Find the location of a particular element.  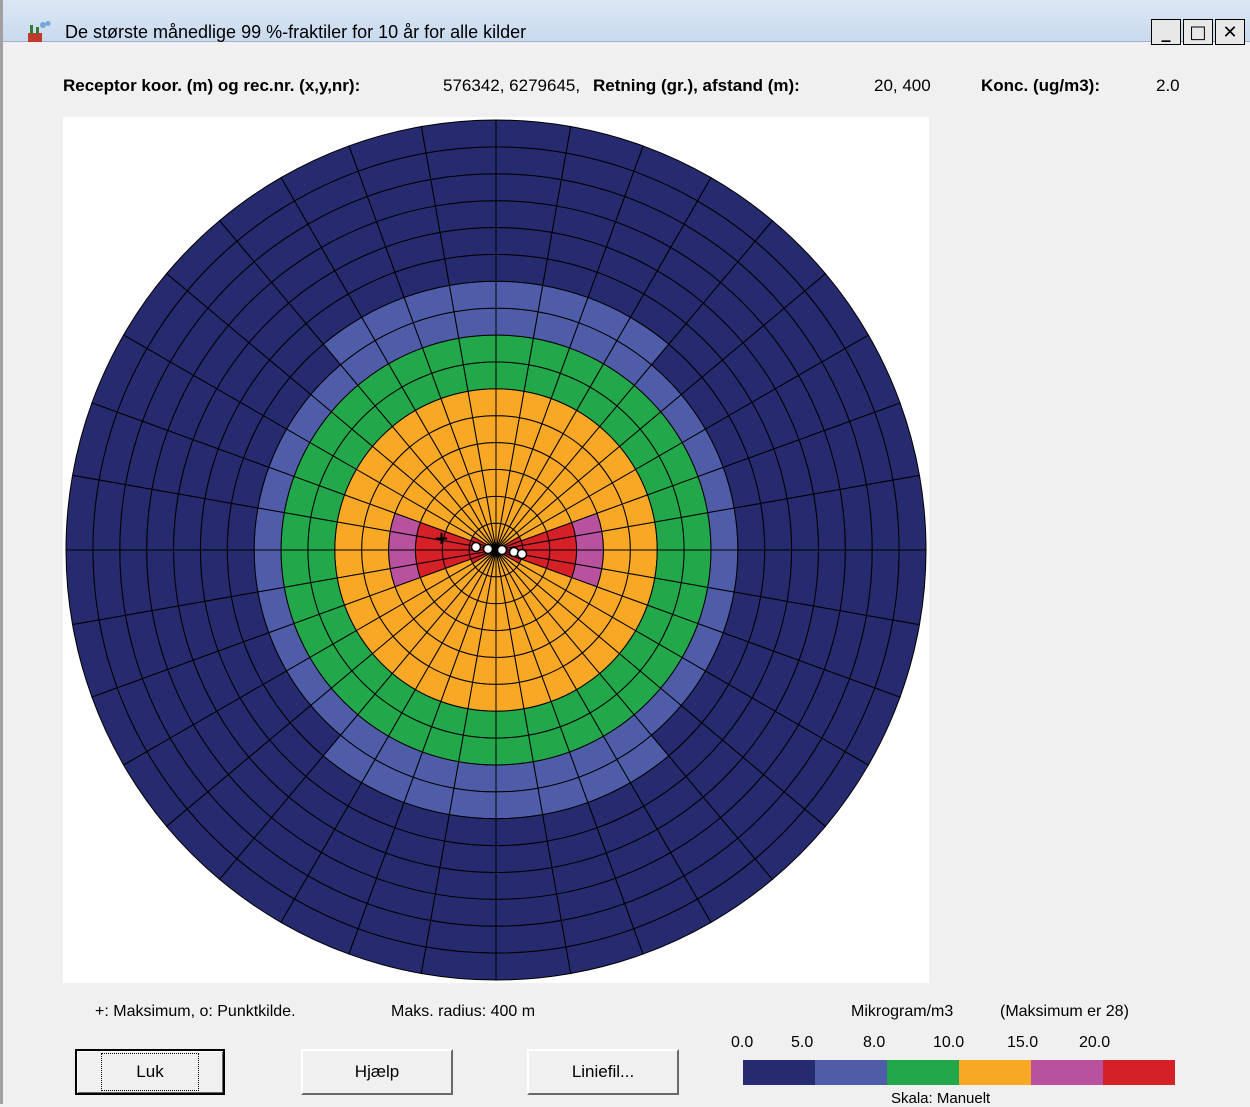

hjaelp-label: Hjælp is located at coordinates (377, 1071).